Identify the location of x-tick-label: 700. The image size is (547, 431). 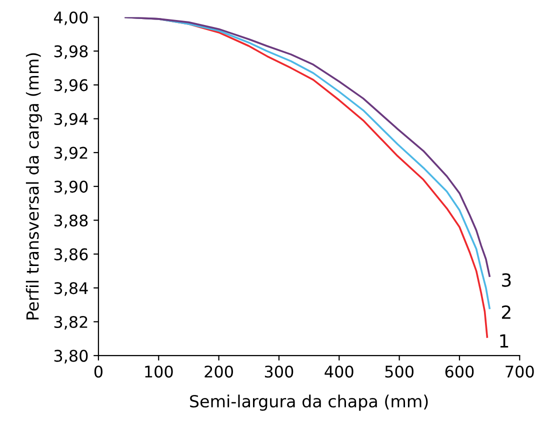
(520, 372).